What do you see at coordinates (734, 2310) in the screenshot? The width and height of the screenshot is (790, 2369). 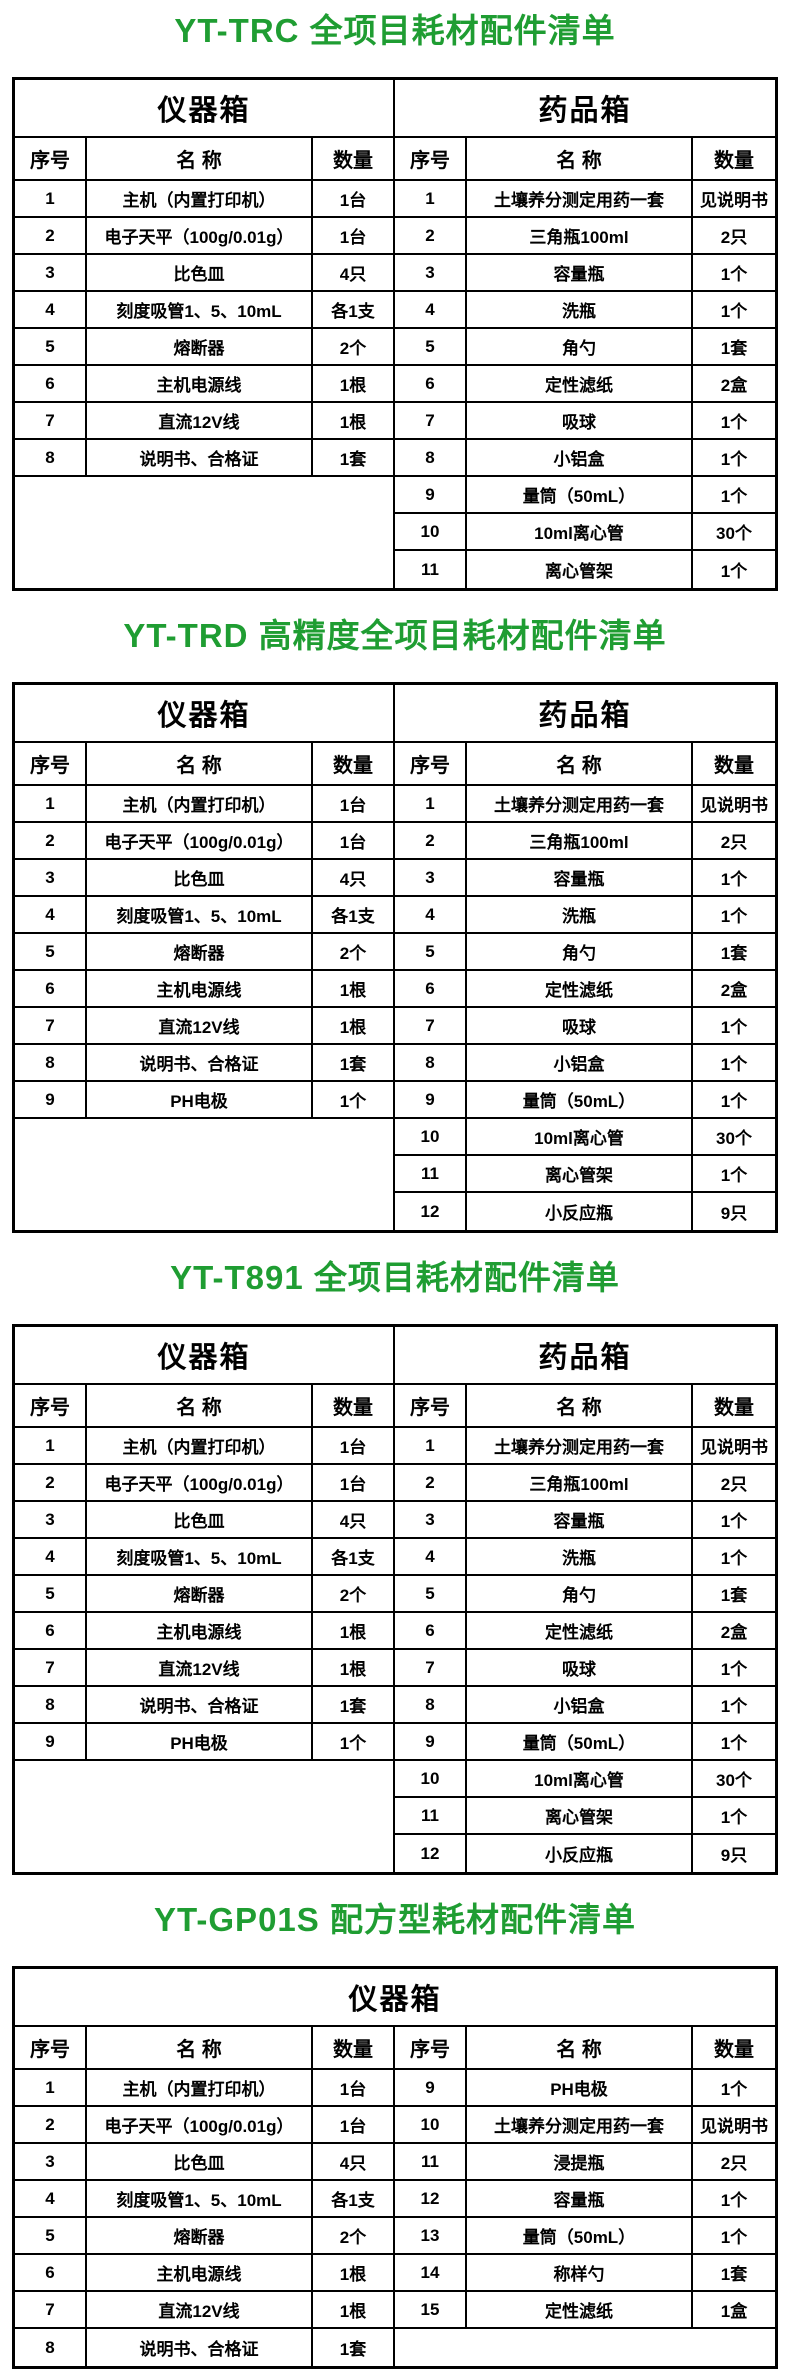 I see `quantity-cell: 1盒` at bounding box center [734, 2310].